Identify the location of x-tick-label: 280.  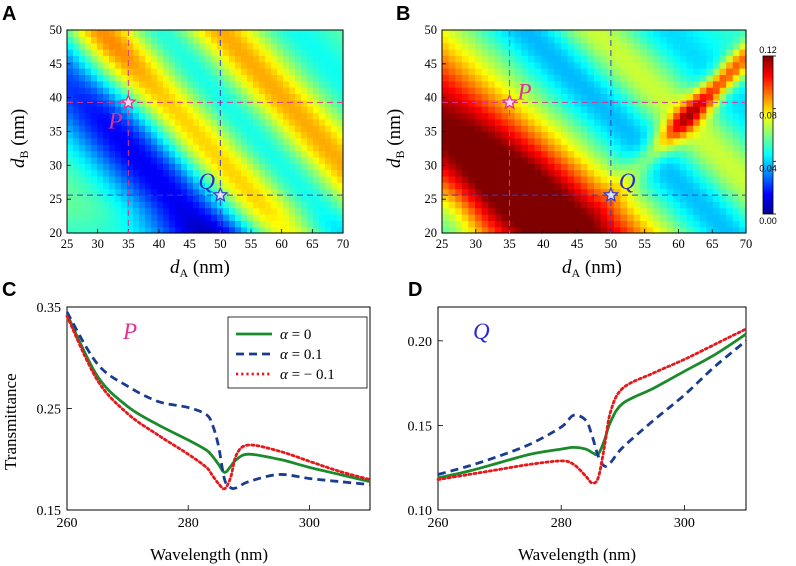
(561, 523).